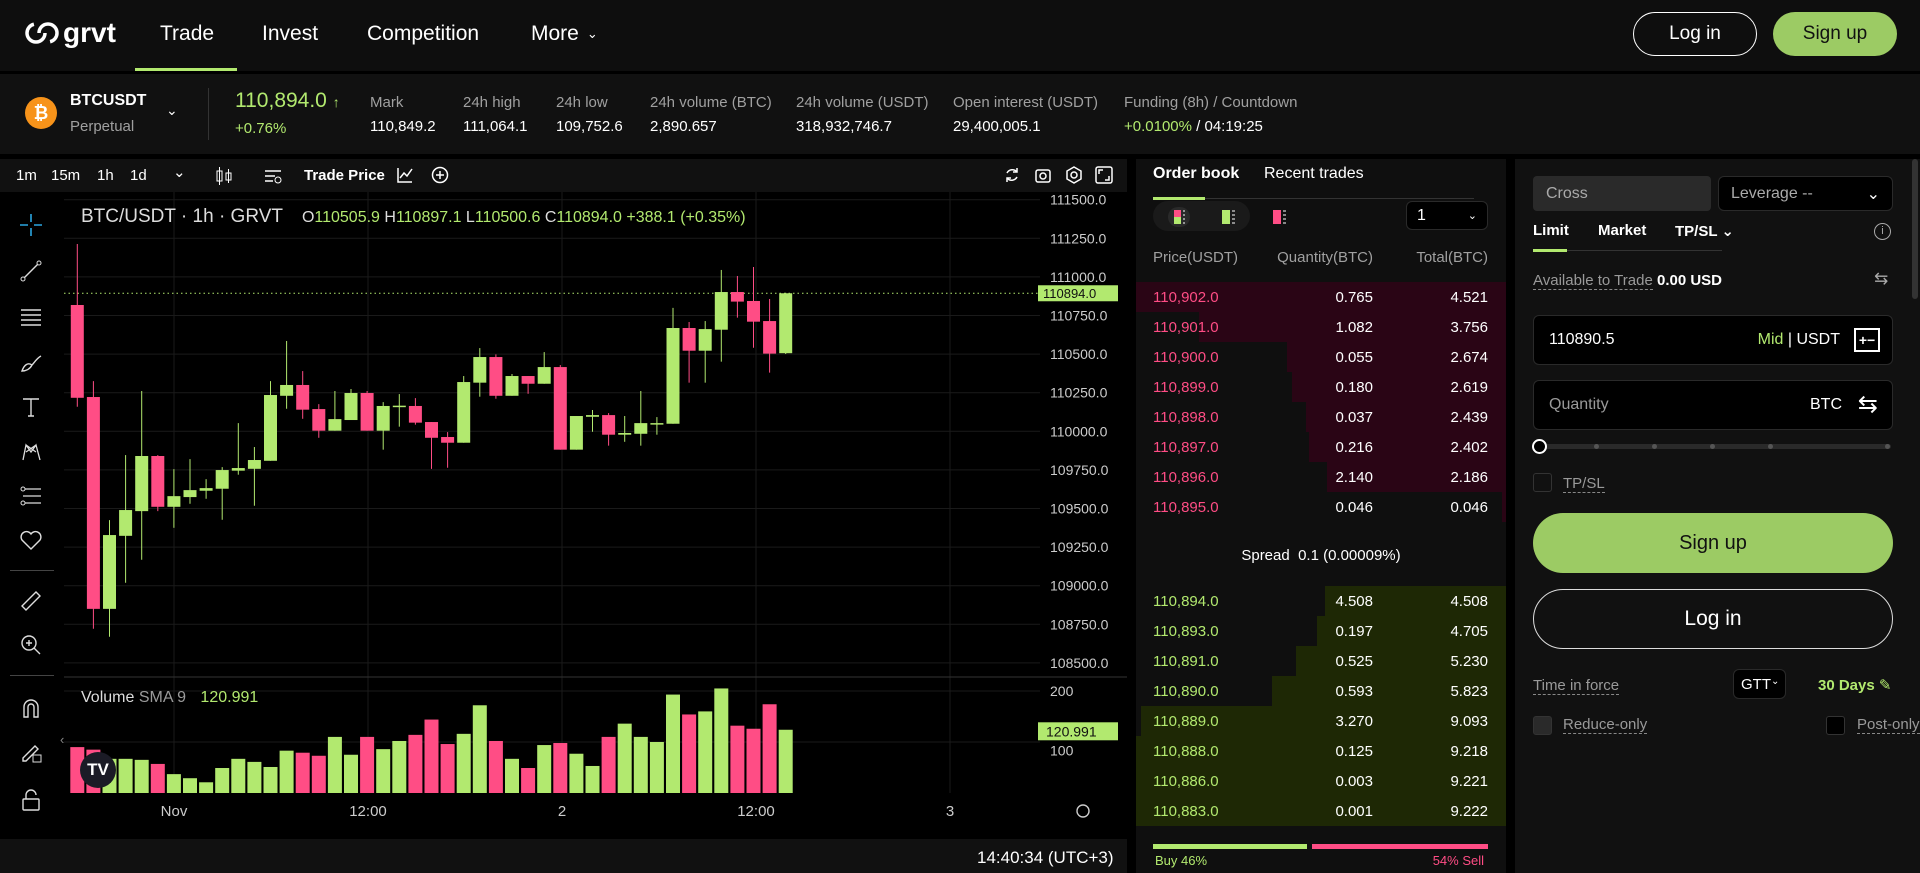 This screenshot has height=873, width=1920. I want to click on book-both-icon, so click(1179, 217).